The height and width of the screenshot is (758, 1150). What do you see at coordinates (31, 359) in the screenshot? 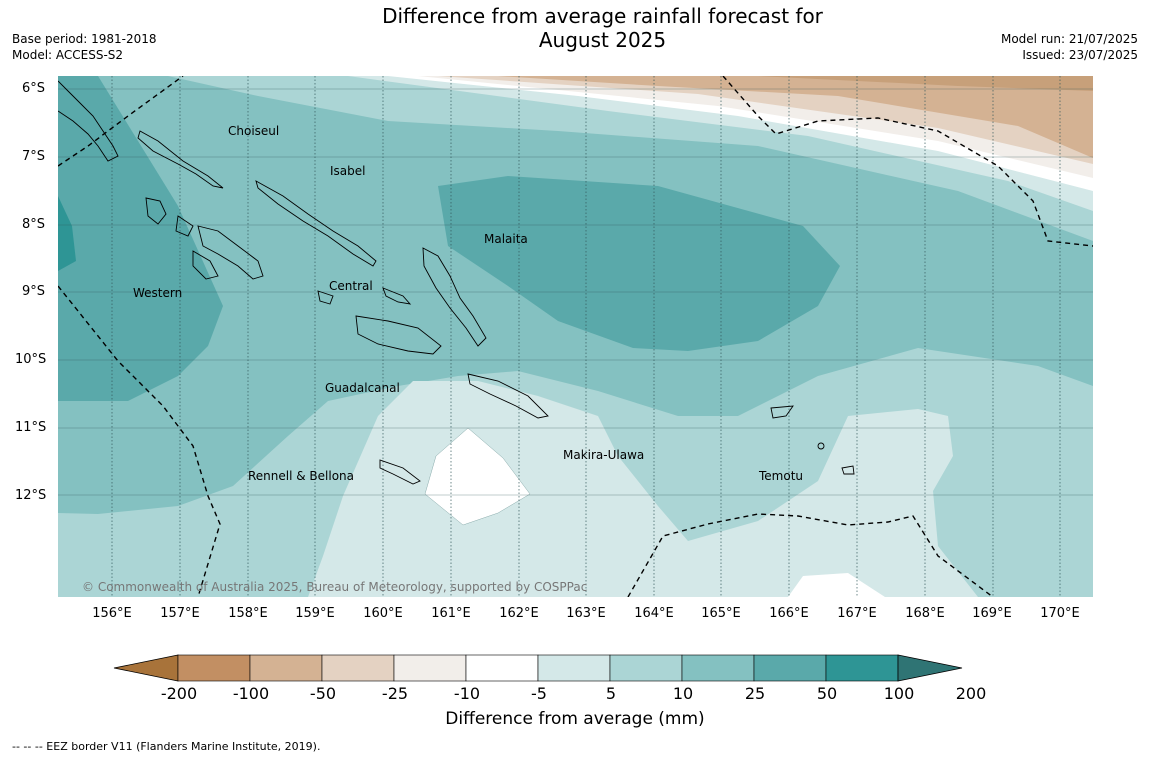
I see `lat-label: 10°S` at bounding box center [31, 359].